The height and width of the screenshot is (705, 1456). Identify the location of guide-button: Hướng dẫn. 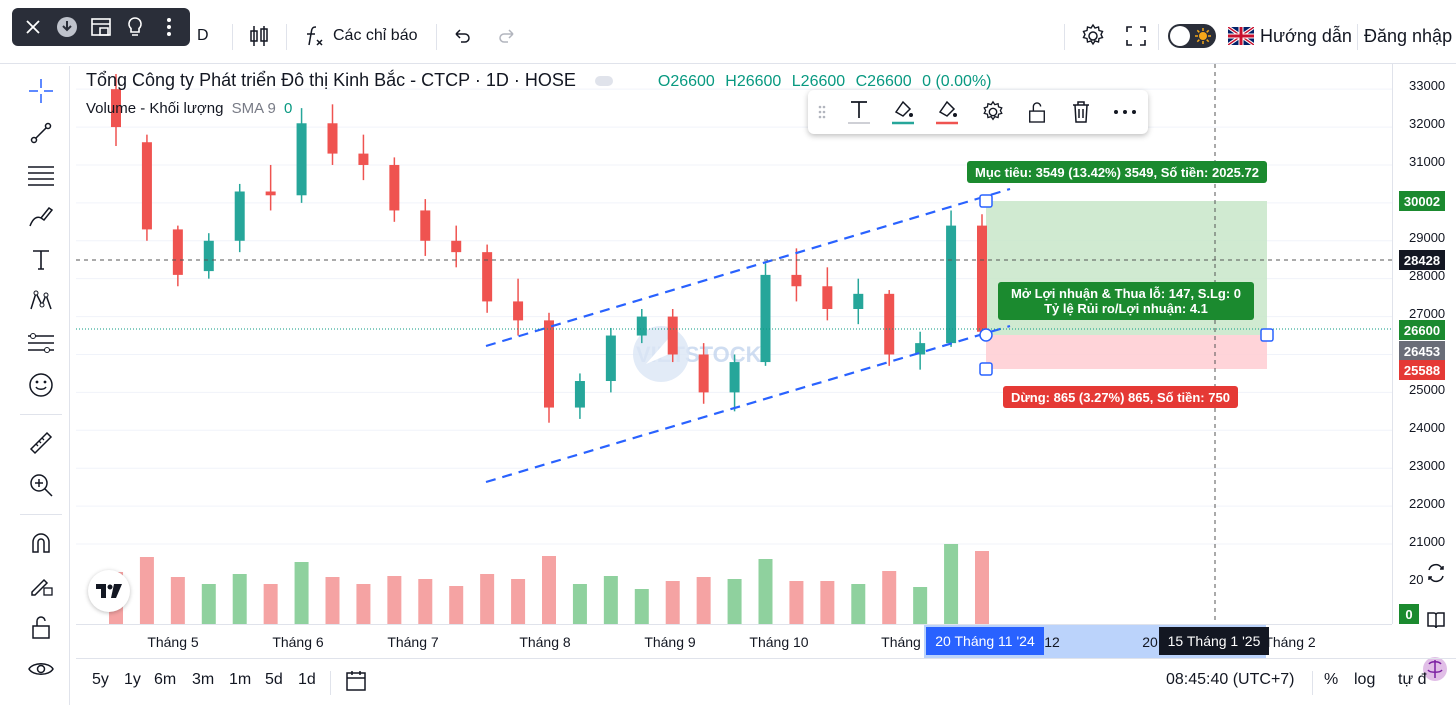
(1290, 36).